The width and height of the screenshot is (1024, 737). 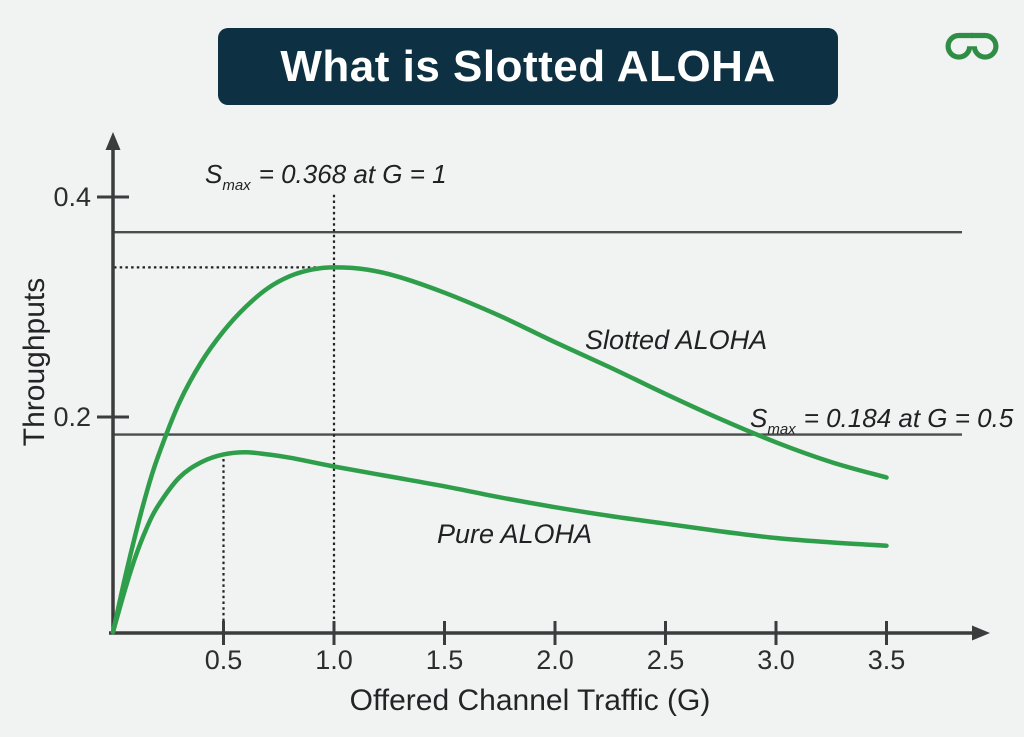 I want to click on page-title: What is Slotted ALOHA, so click(x=528, y=66).